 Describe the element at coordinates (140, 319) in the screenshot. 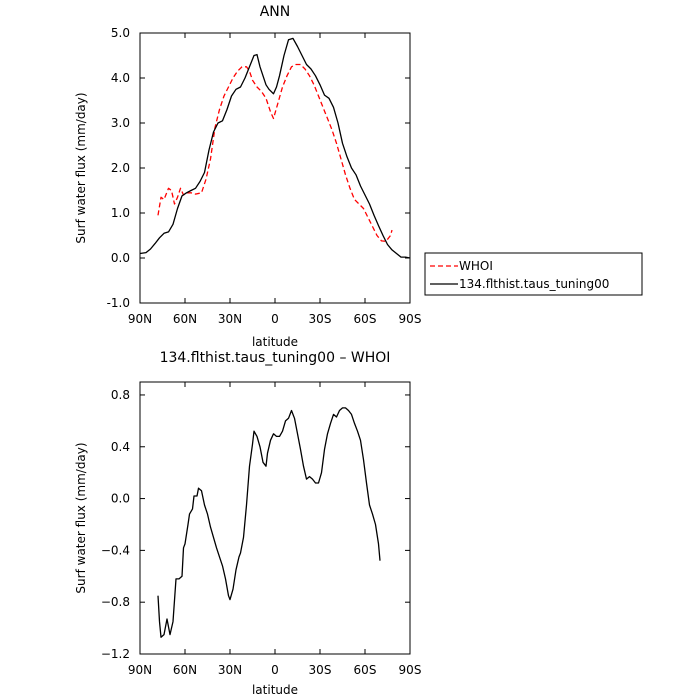

I see `top-x-tick-label: 90N` at that location.